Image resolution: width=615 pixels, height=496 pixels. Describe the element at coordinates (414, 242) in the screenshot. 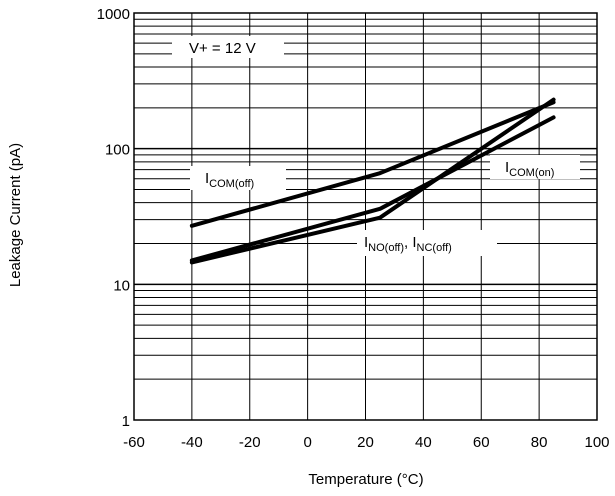

I see `annotation-inc-main: I` at that location.